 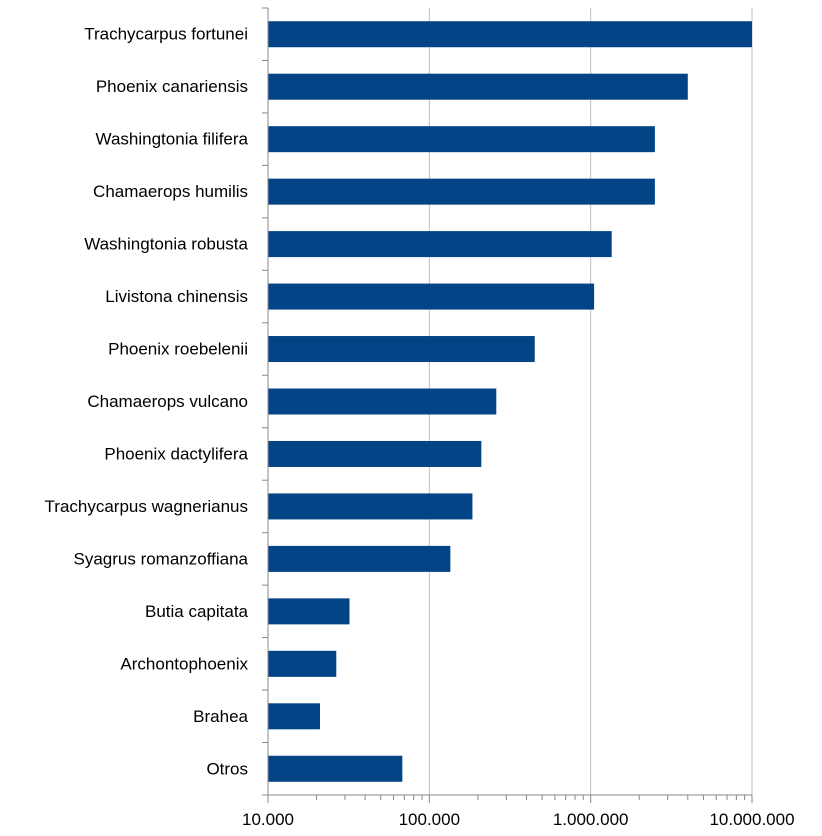 I want to click on category-label: Butia capitata, so click(x=197, y=611).